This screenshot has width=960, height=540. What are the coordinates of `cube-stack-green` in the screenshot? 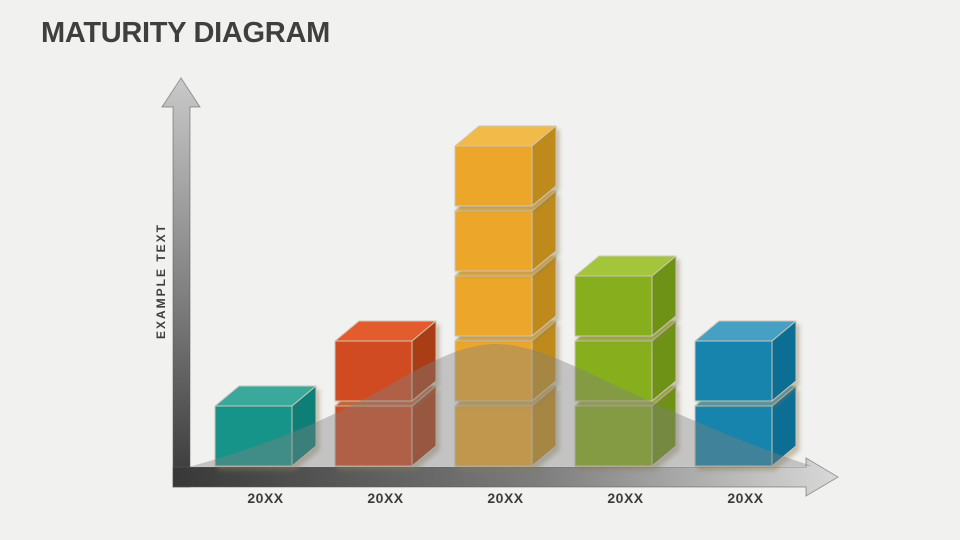 It's located at (625, 361).